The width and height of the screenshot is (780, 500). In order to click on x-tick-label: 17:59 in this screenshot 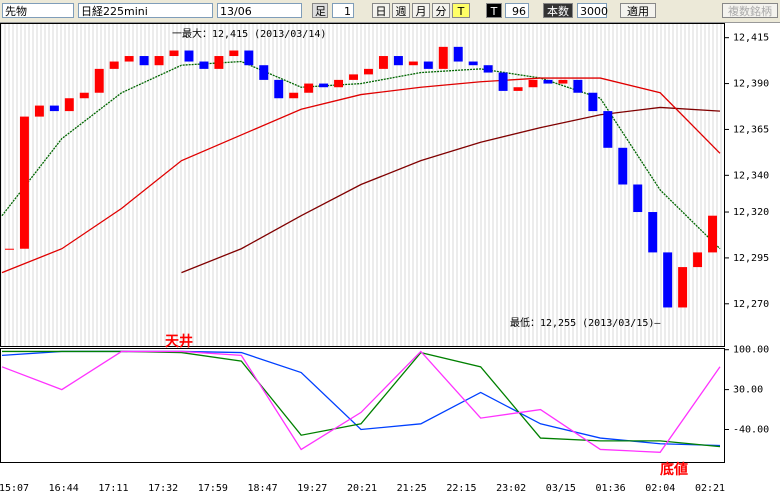, I will do `click(213, 488)`.